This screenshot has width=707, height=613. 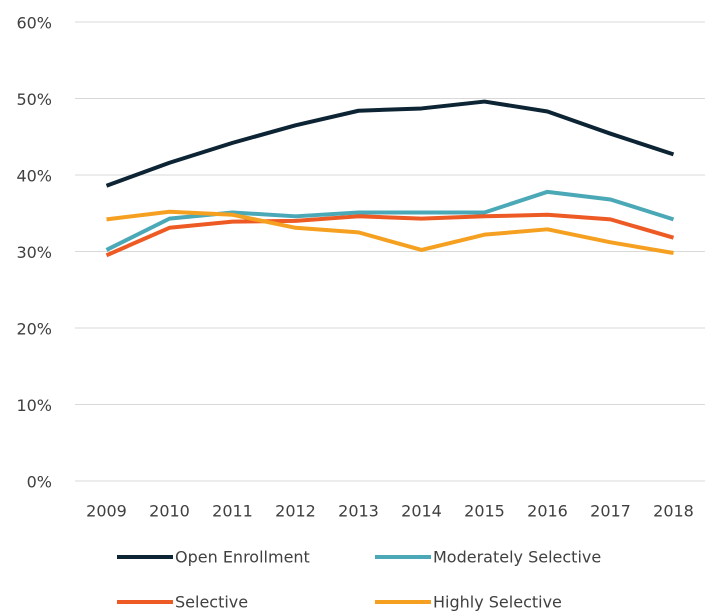 What do you see at coordinates (232, 511) in the screenshot?
I see `x-tick-label: 2011` at bounding box center [232, 511].